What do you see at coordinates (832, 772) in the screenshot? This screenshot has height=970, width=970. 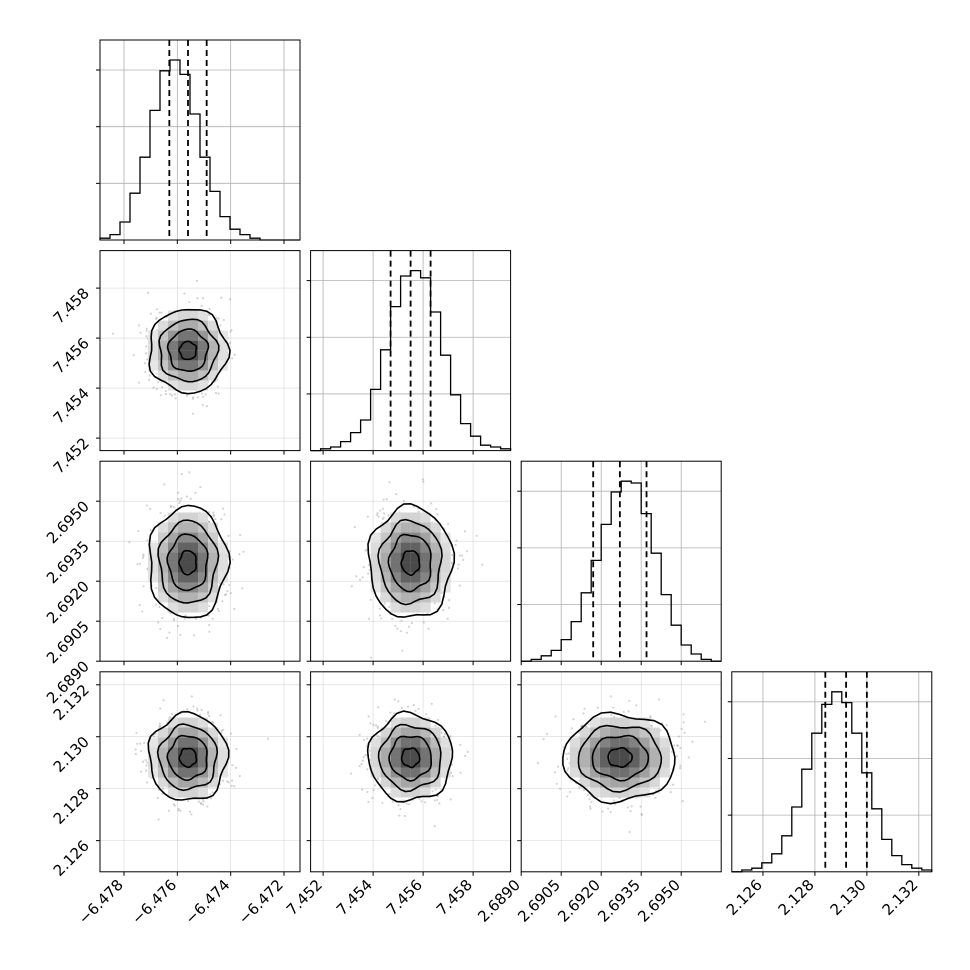 I see `panel-frame` at bounding box center [832, 772].